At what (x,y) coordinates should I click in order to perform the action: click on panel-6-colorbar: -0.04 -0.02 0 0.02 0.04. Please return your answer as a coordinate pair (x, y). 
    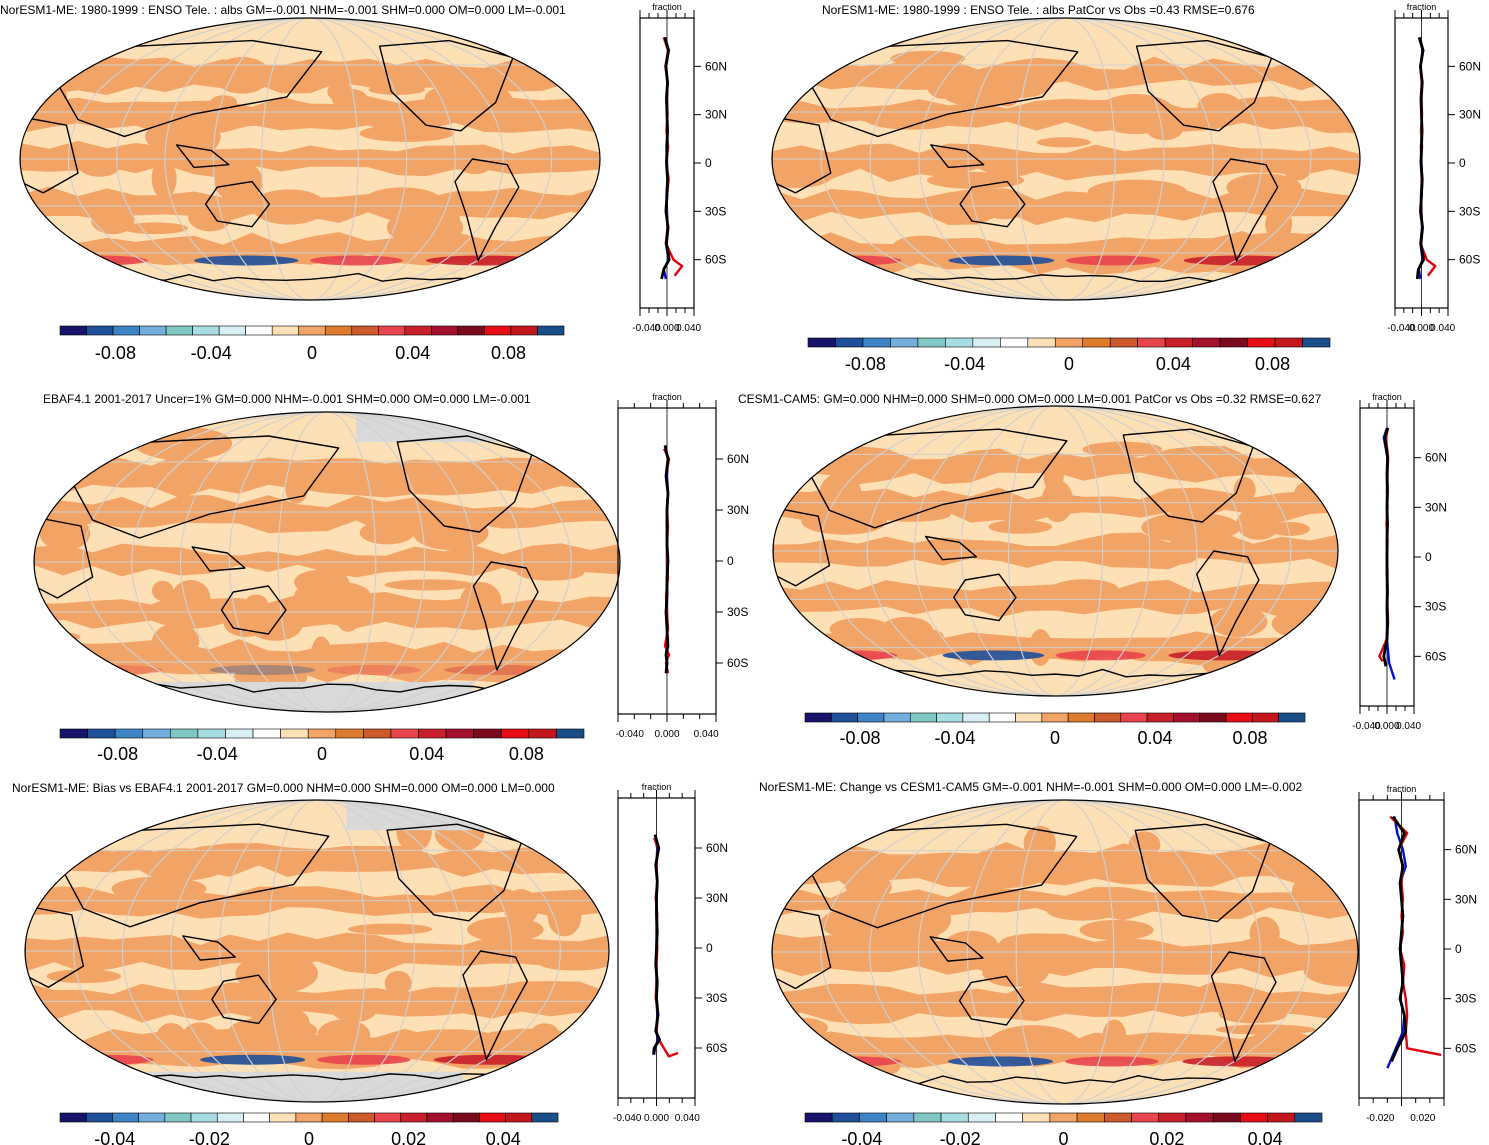
    Looking at the image, I should click on (1063, 1128).